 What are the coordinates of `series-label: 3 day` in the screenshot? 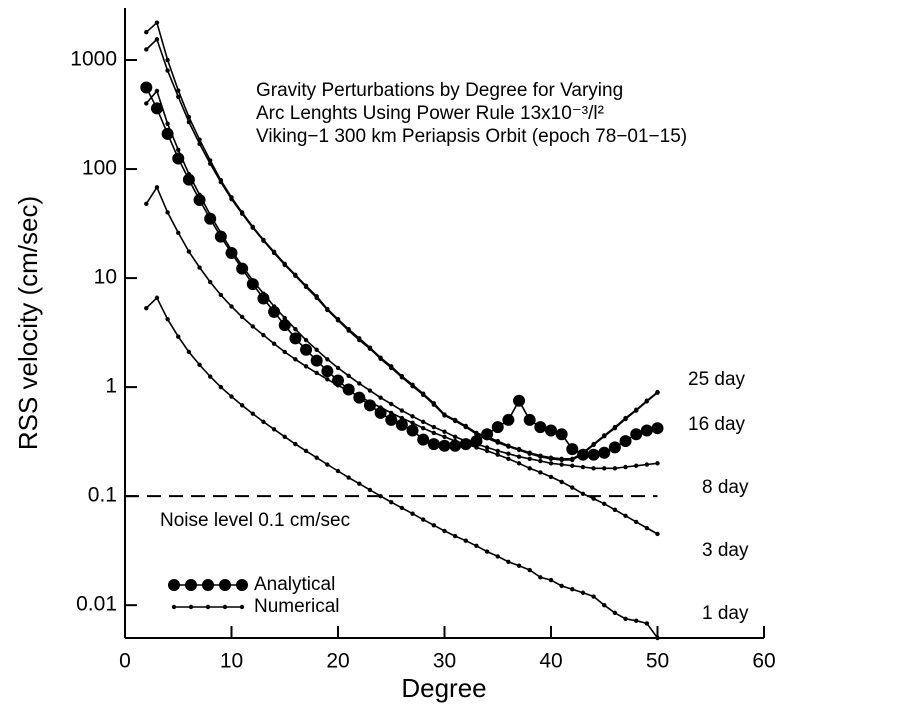 It's located at (725, 550).